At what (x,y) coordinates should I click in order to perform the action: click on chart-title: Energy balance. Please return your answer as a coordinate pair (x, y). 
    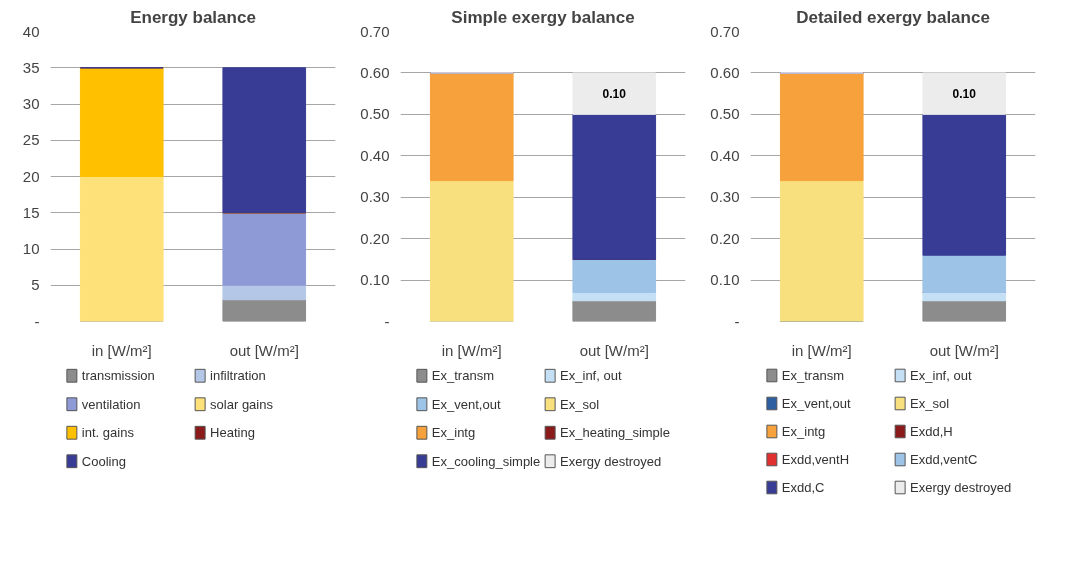
    Looking at the image, I should click on (193, 17).